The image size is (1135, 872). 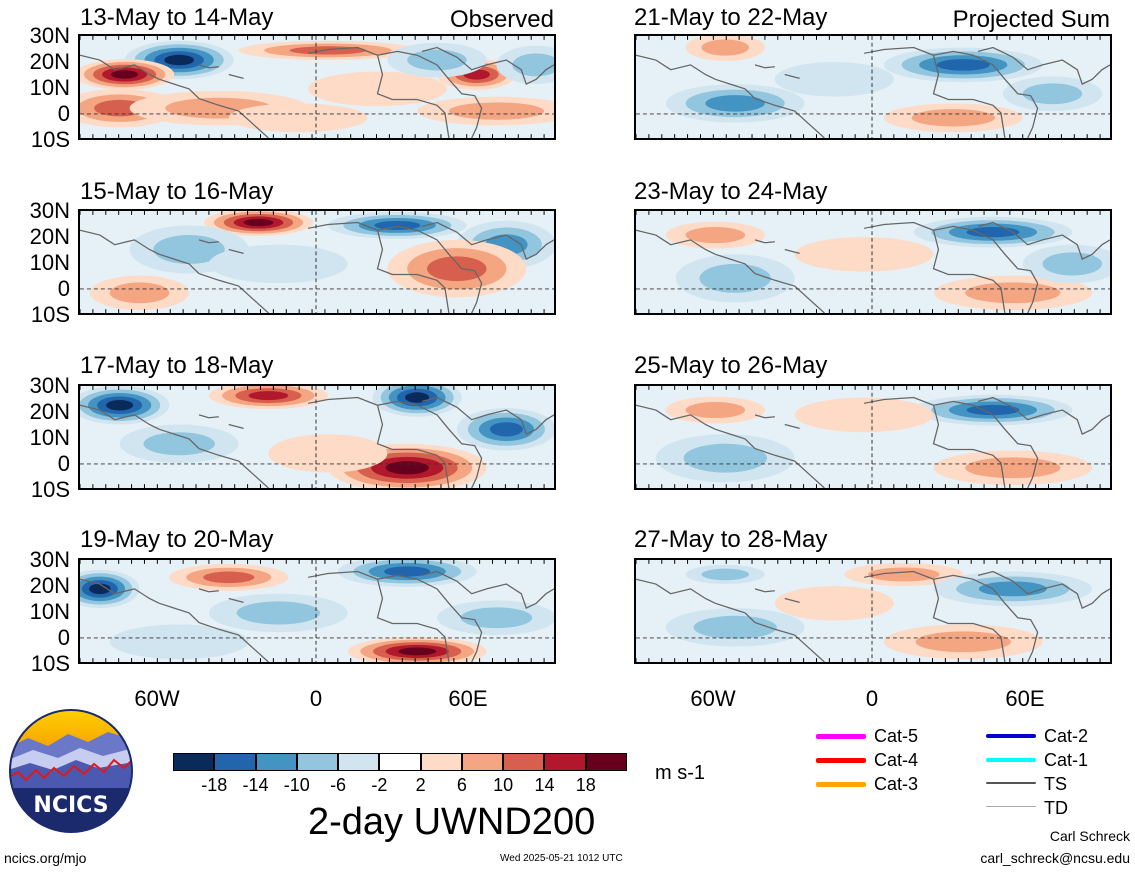 I want to click on panel-title-7: 25-May to 26-May, so click(x=731, y=365).